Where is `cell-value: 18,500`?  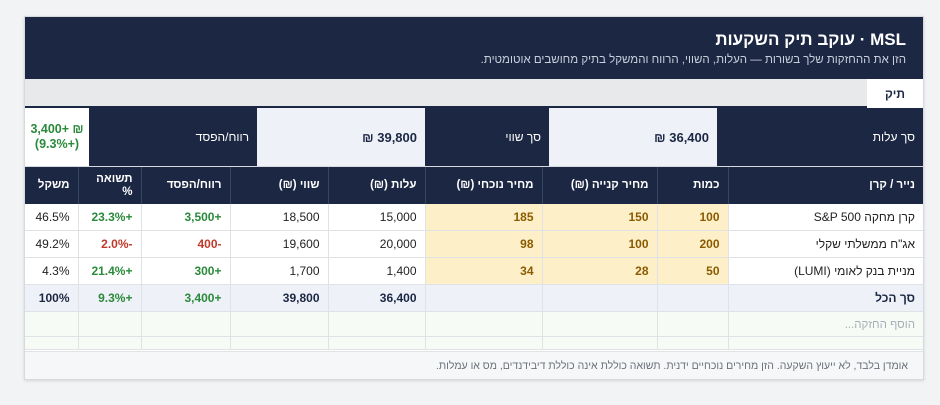 cell-value: 18,500 is located at coordinates (278, 217).